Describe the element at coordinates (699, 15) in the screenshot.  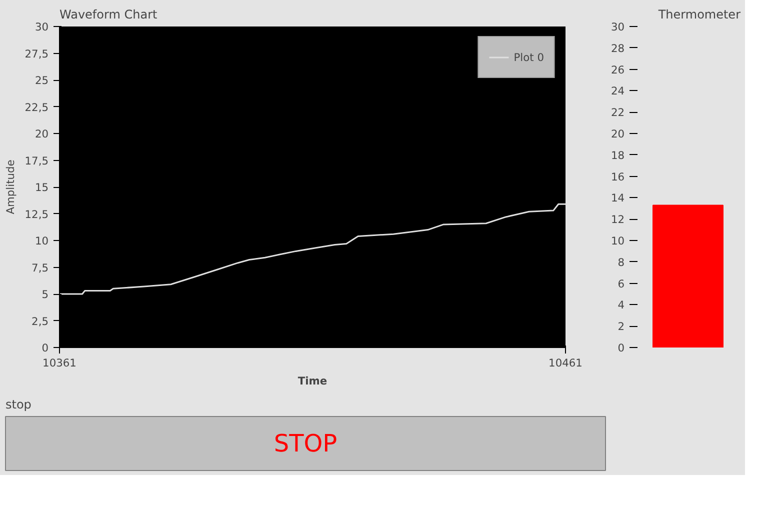
I see `chart-title: Thermometer` at that location.